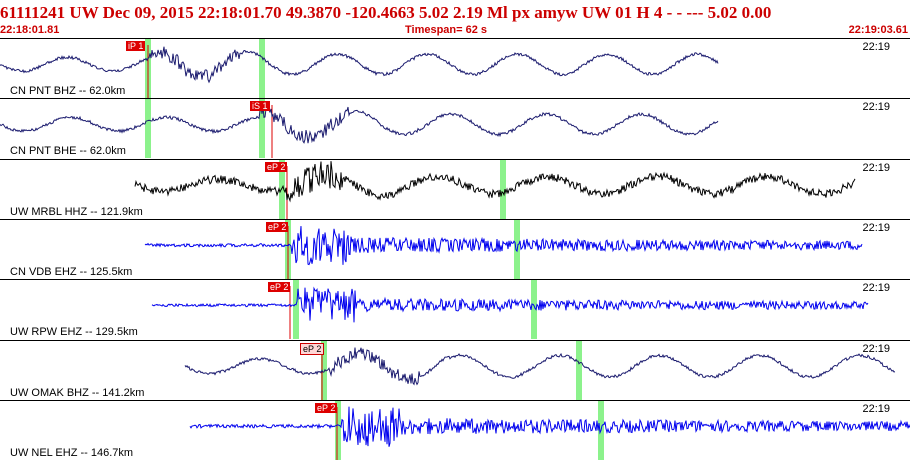  I want to click on trace-panel-omak-bhz: eP 2 UW OMAK BHZ -- 141.2km 22:19, so click(455, 369).